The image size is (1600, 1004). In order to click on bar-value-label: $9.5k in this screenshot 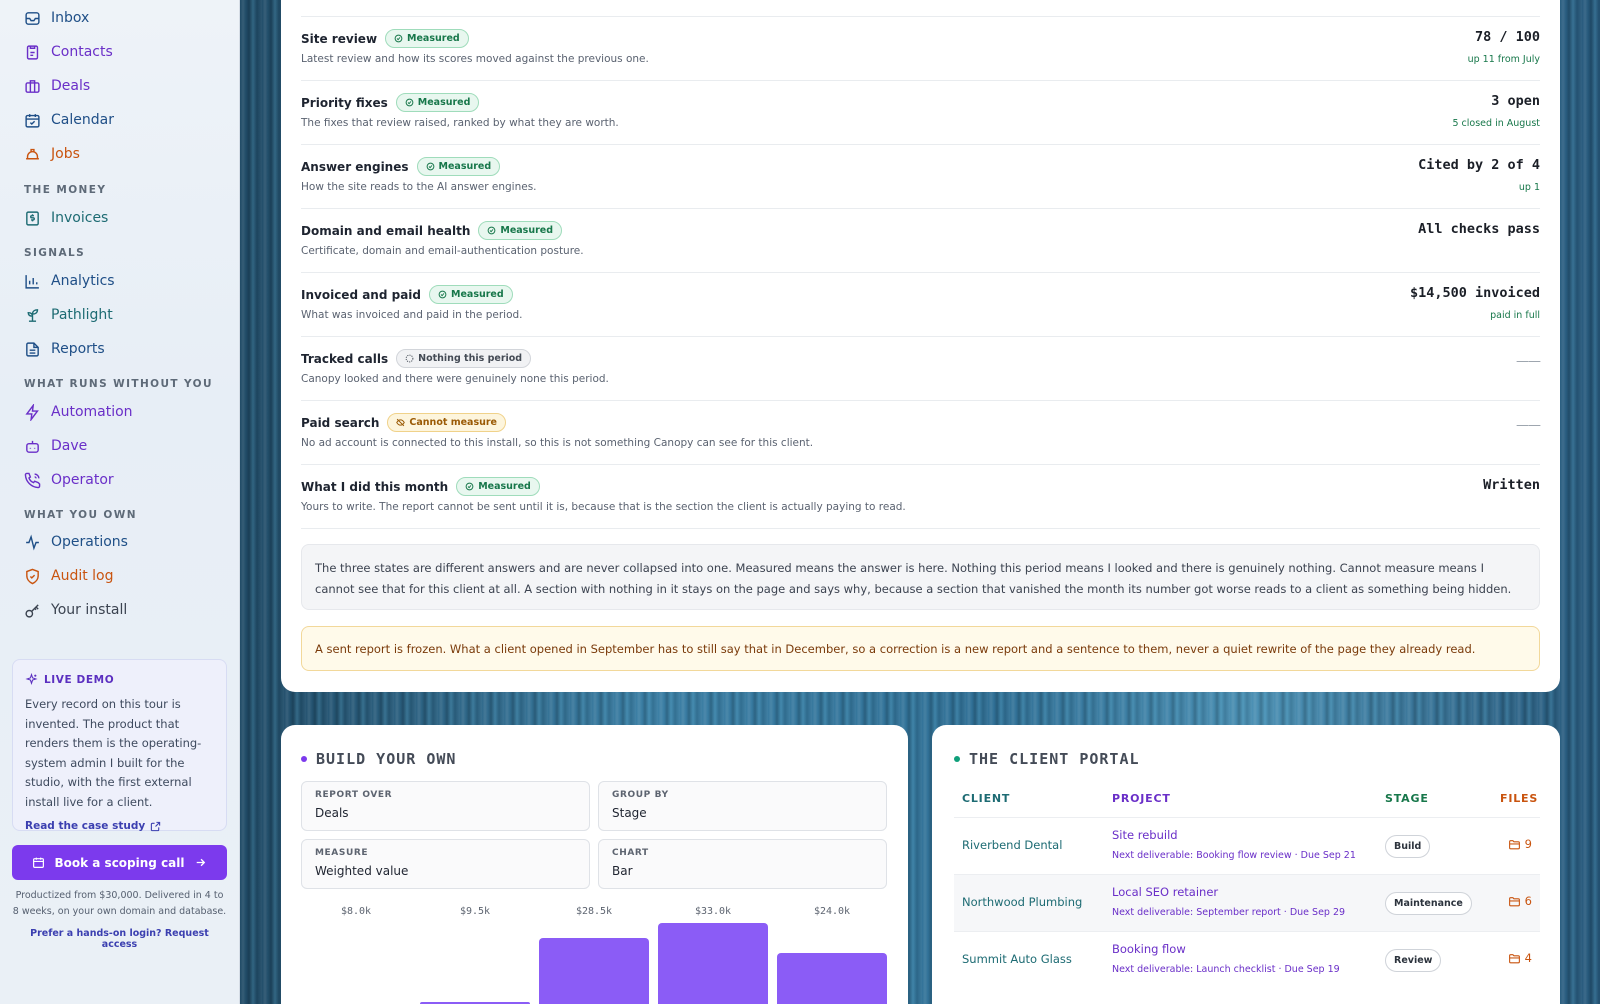, I will do `click(475, 911)`.